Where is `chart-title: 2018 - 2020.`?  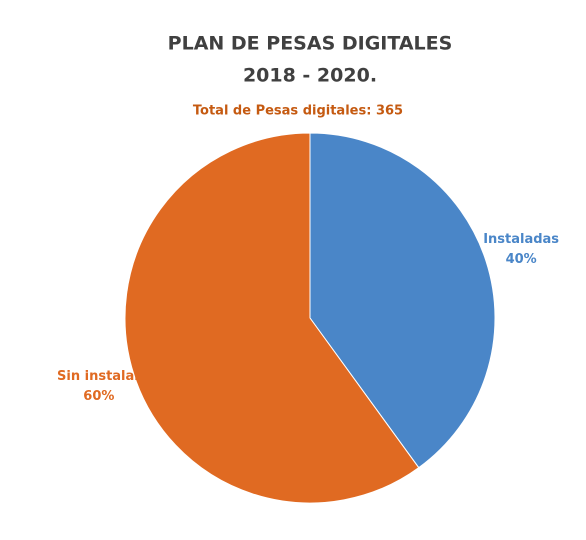 chart-title: 2018 - 2020. is located at coordinates (310, 76).